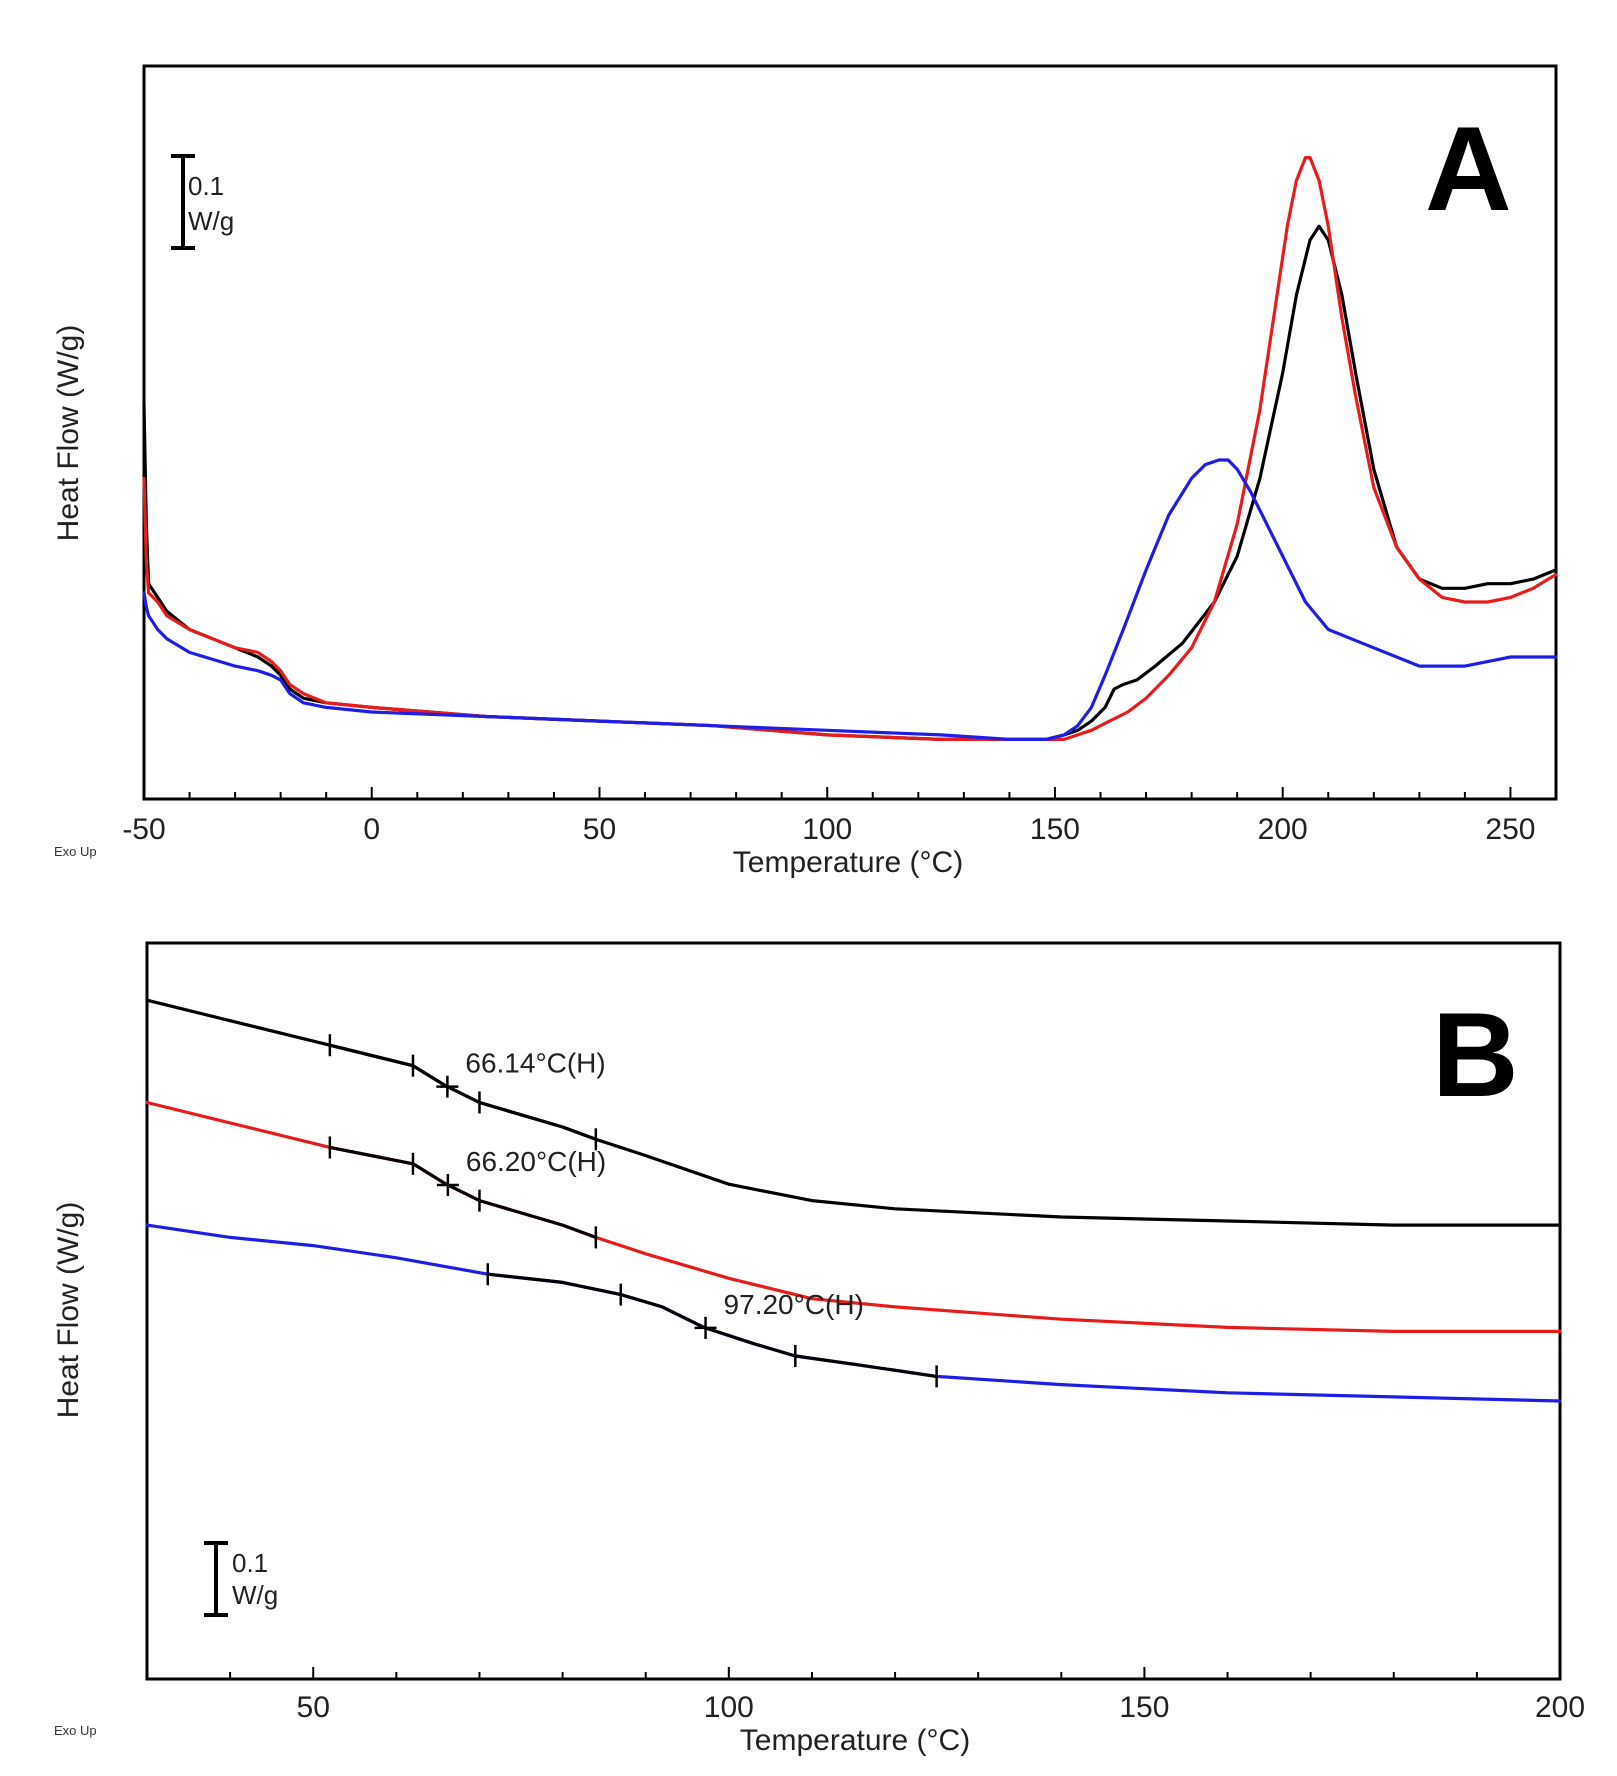 This screenshot has height=1776, width=1617. Describe the element at coordinates (1475, 1055) in the screenshot. I see `panel-b-label: B` at that location.